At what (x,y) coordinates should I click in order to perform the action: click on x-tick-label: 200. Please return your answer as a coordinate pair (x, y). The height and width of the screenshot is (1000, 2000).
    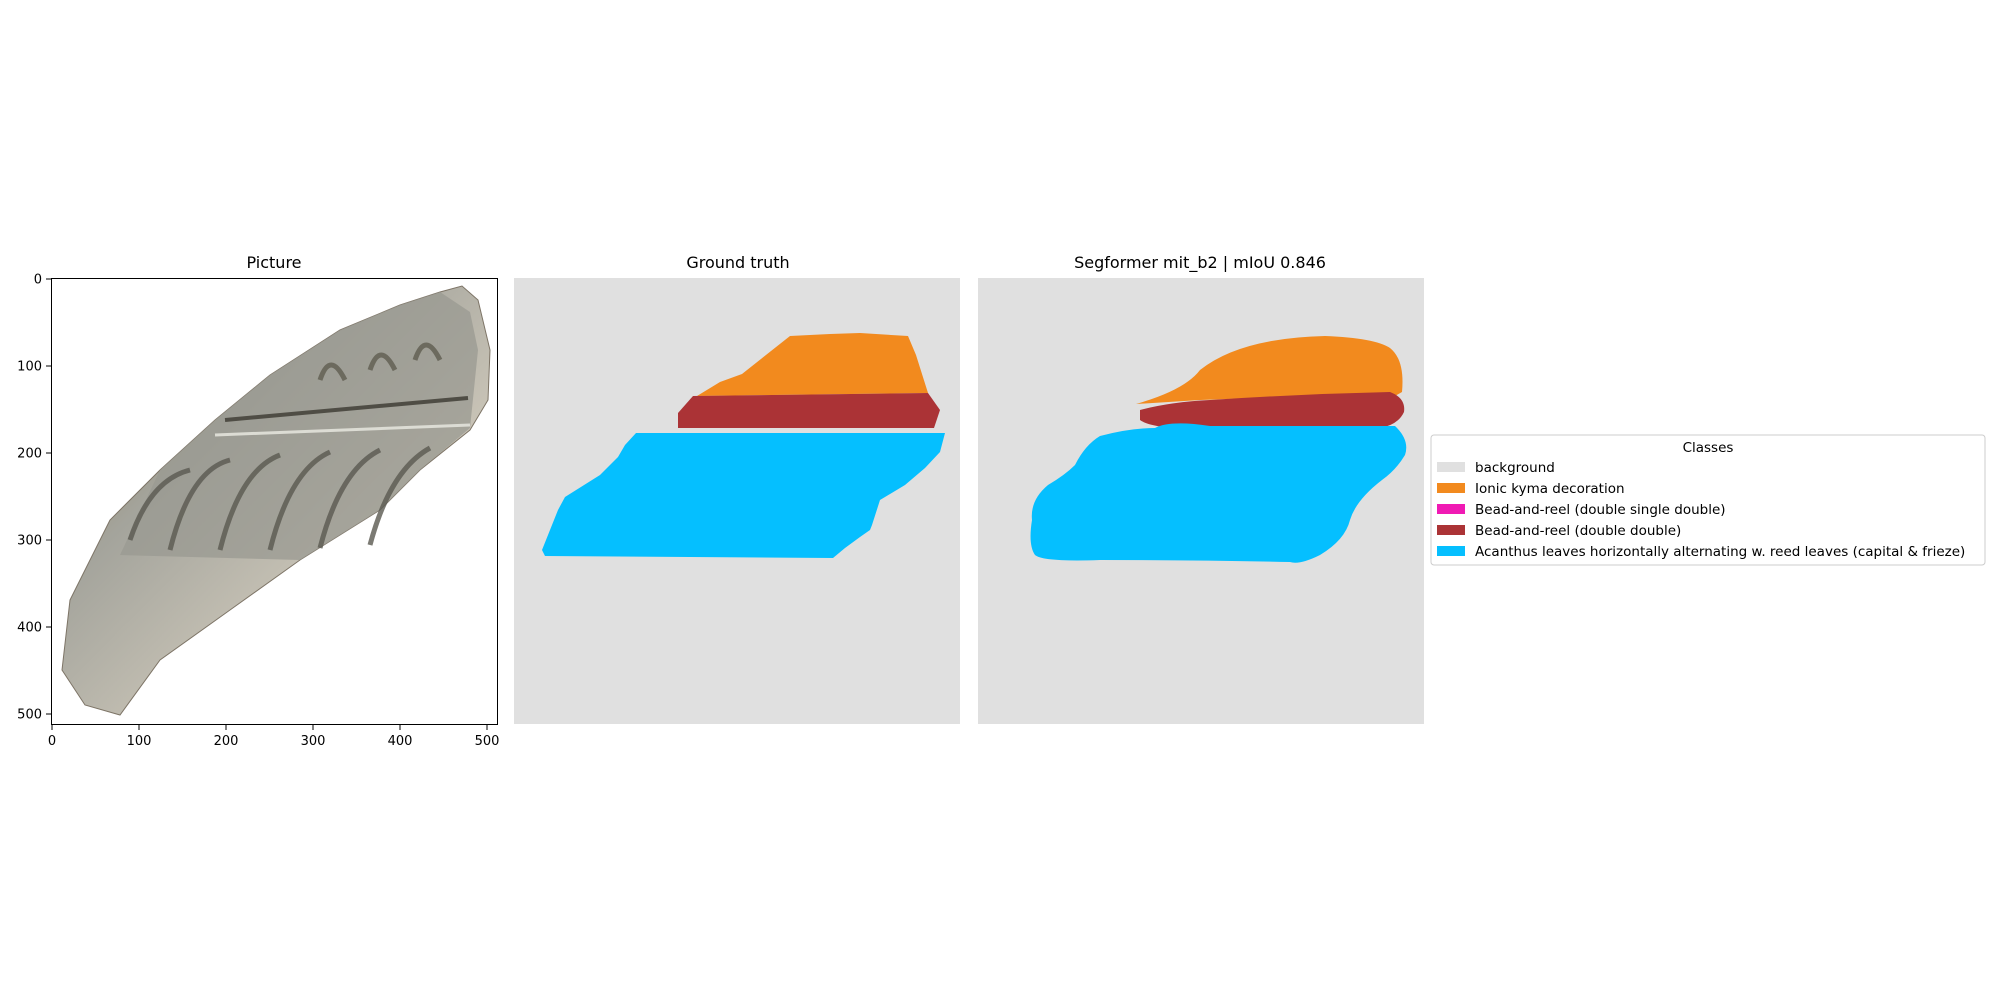
    Looking at the image, I should click on (226, 741).